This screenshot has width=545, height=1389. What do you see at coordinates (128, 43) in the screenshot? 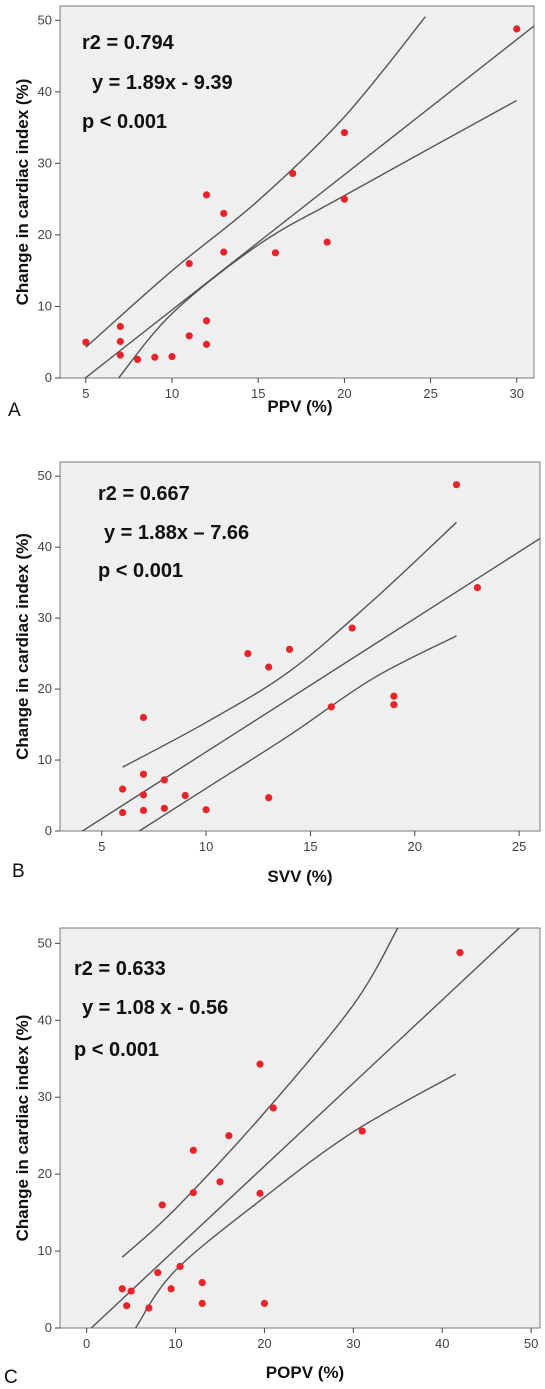
I see `r2-annotation: r2 = 0.794` at bounding box center [128, 43].